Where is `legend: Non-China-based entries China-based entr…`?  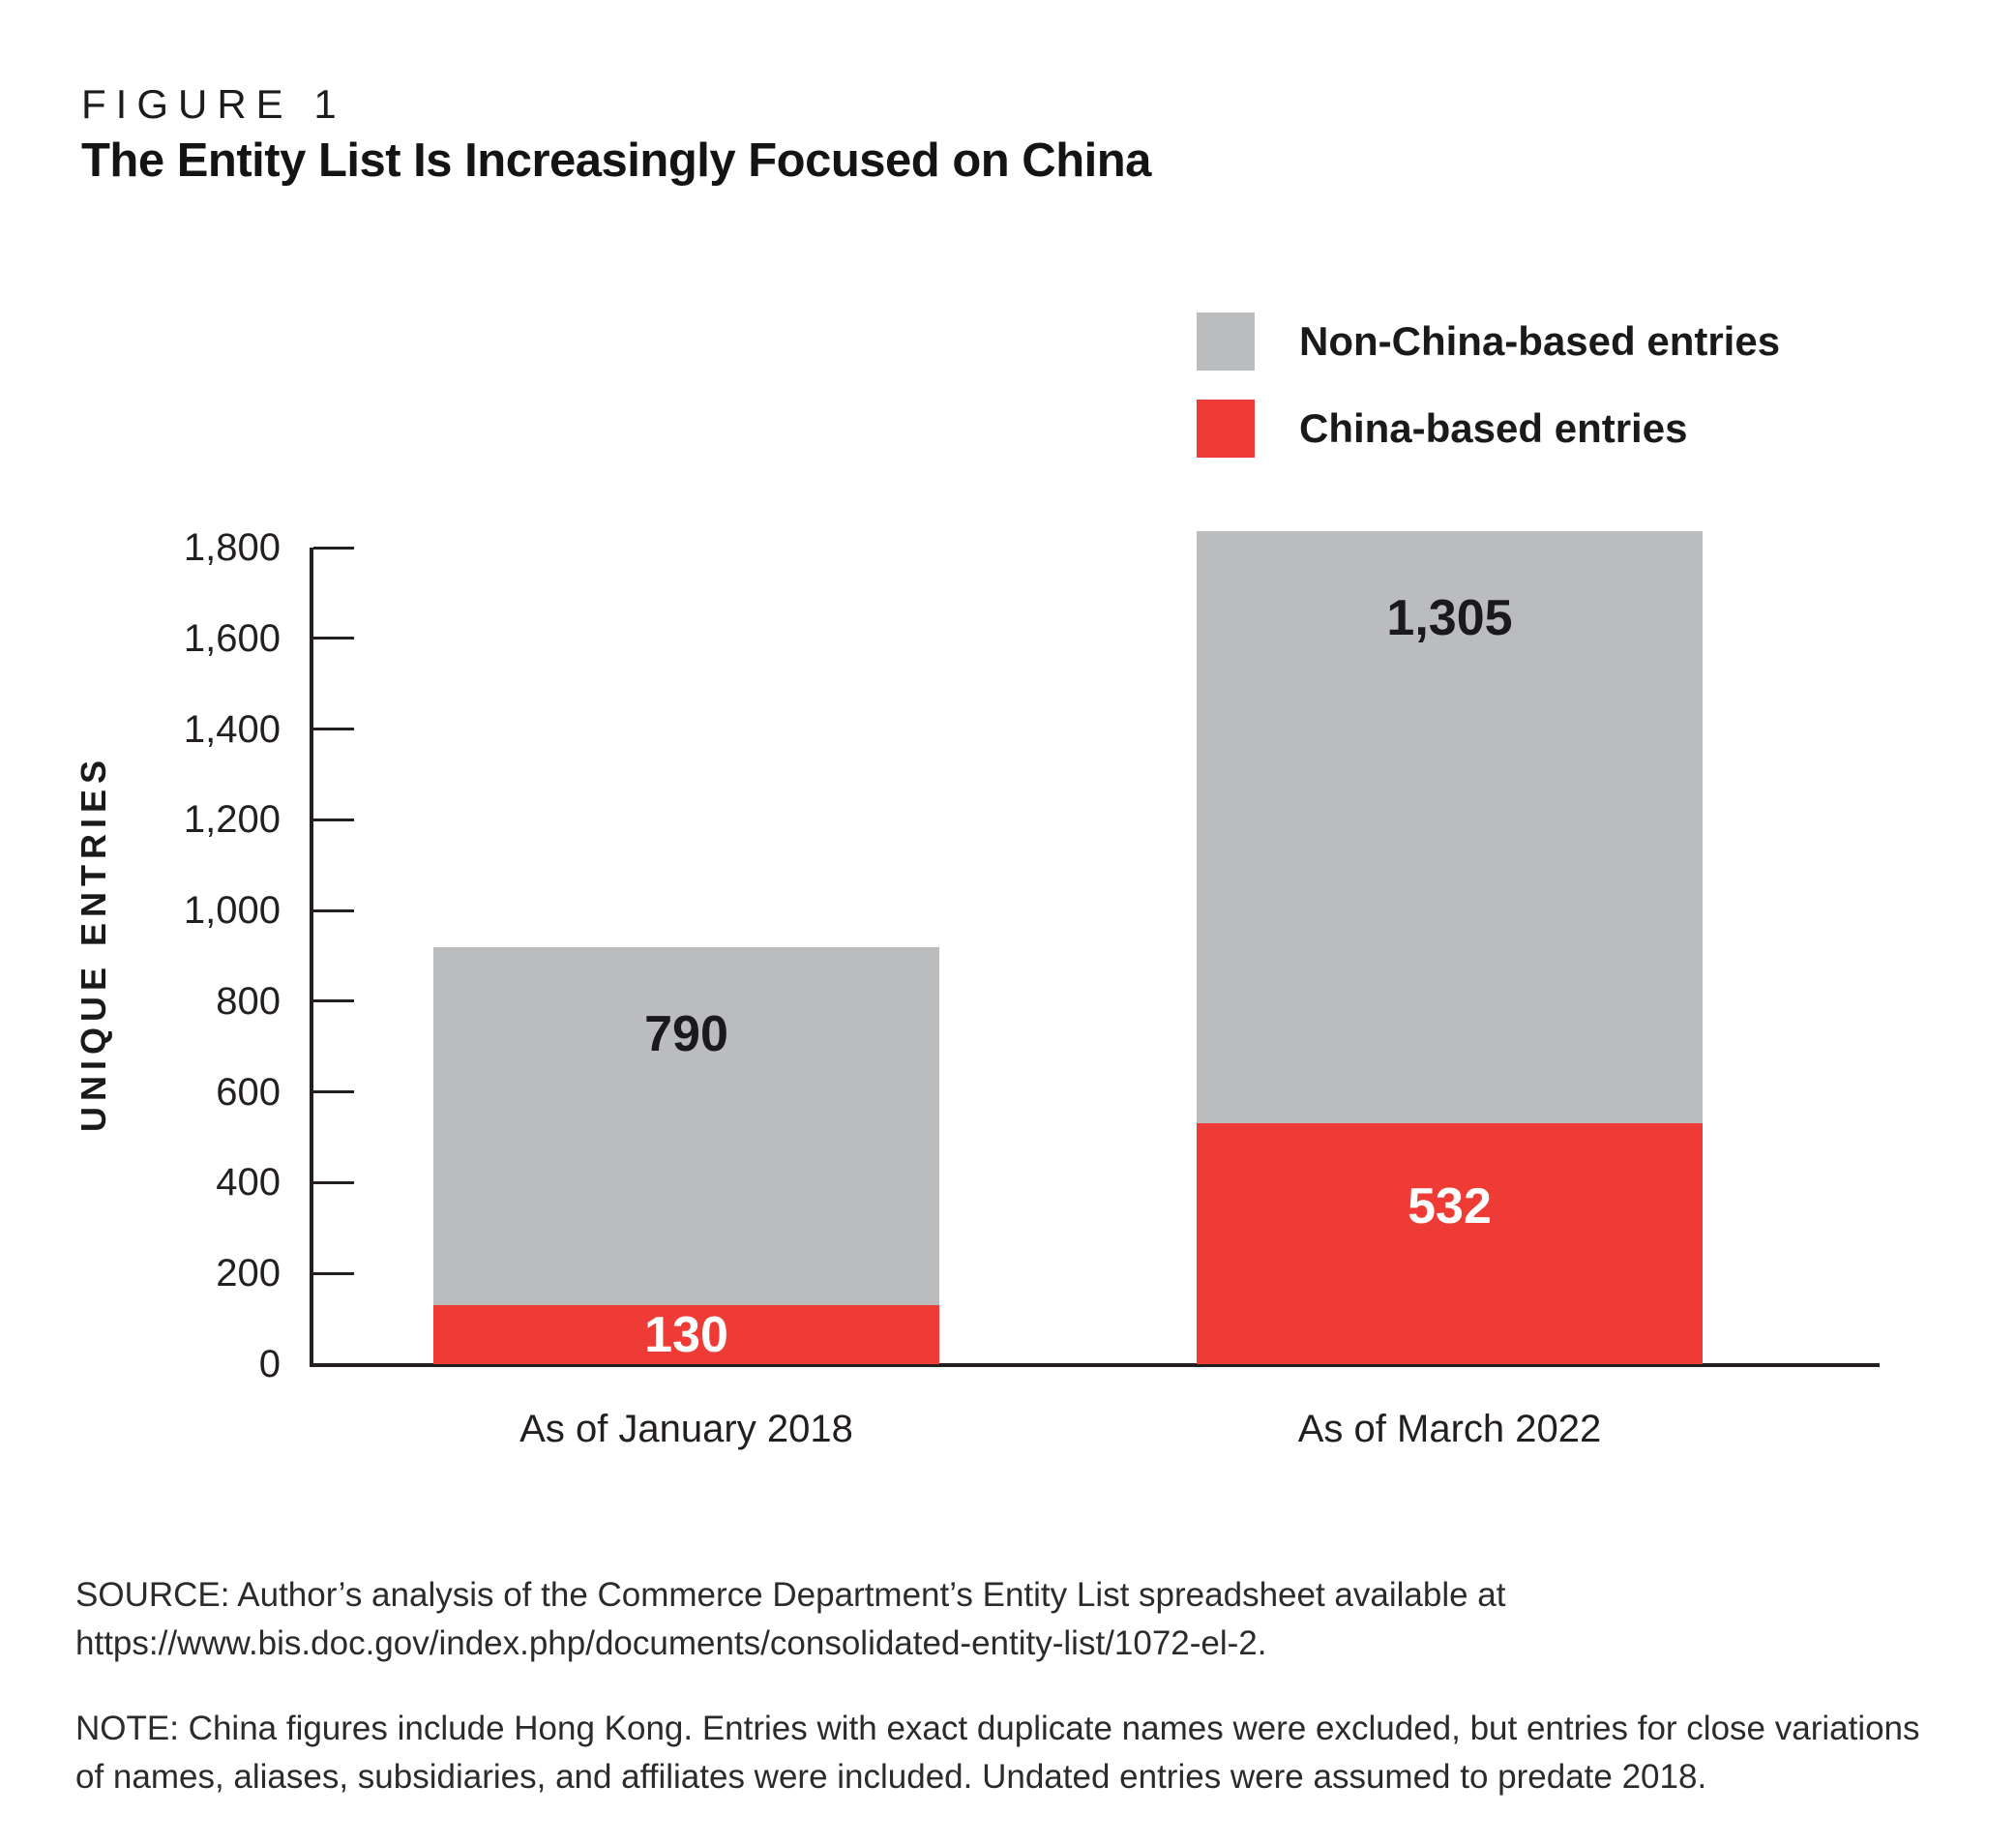 legend: Non-China-based entries China-based entr… is located at coordinates (1489, 399).